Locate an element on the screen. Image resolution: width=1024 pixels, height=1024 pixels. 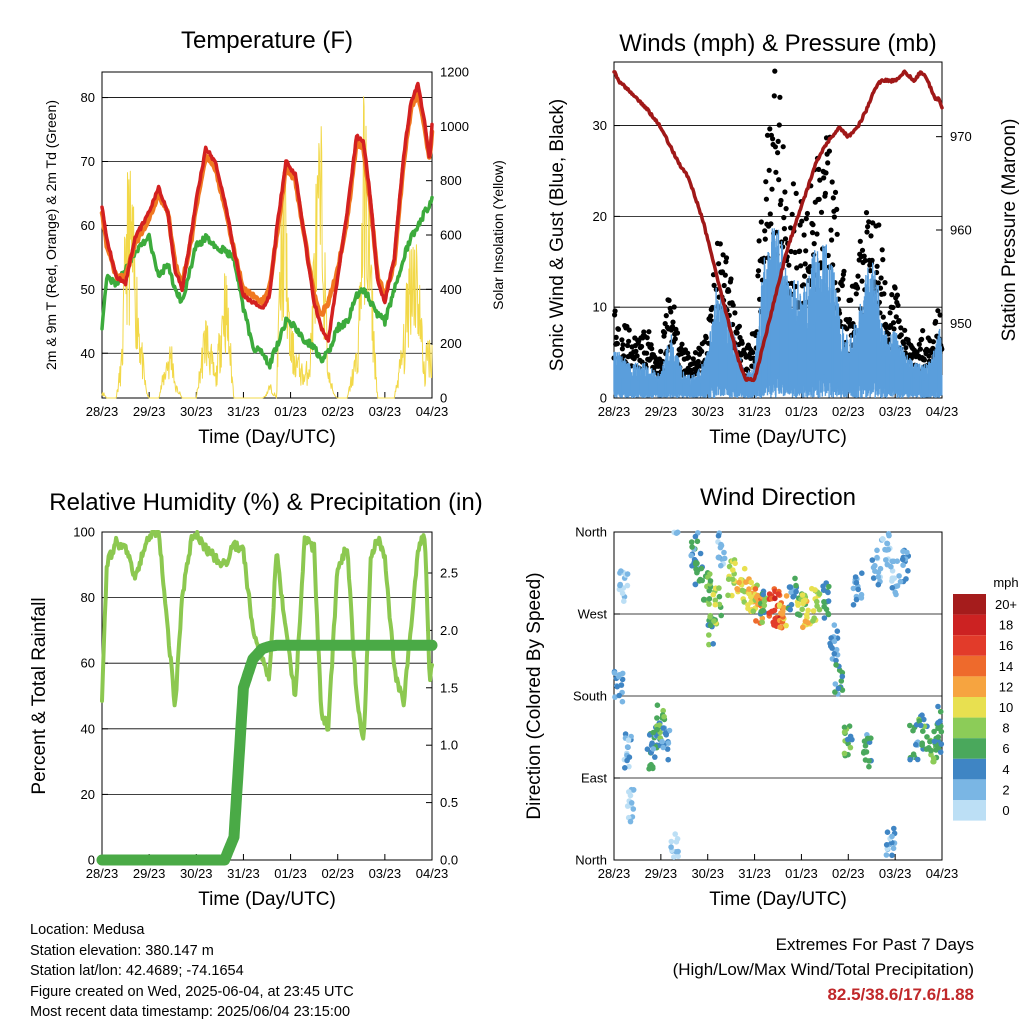
y2-tick-label: 970 is located at coordinates (961, 136).